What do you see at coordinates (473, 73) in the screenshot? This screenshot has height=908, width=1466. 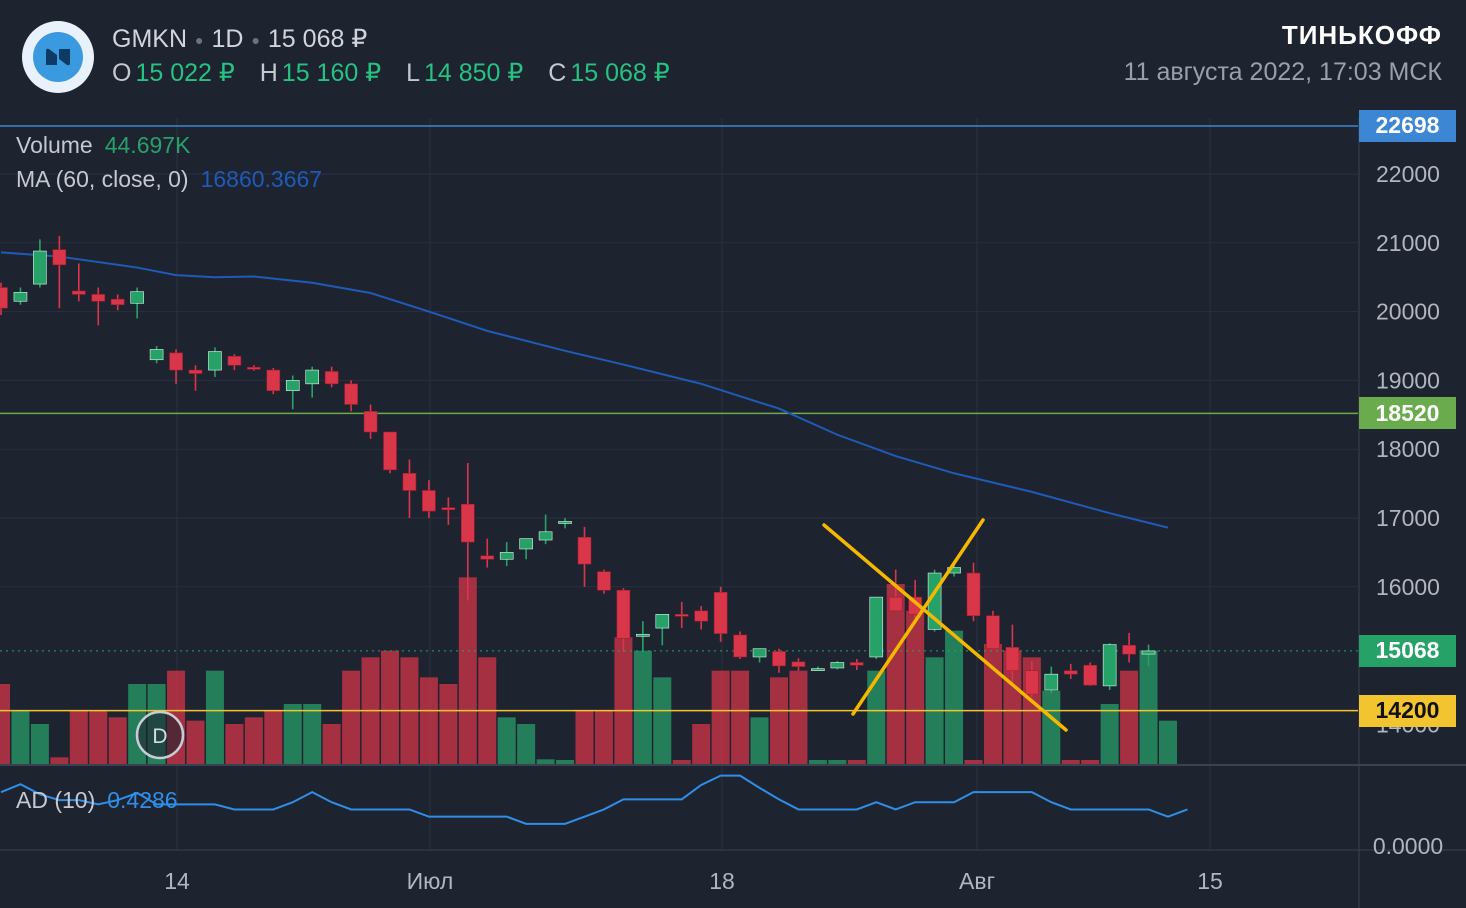 I see `ohlc-low-value: 14 850 ₽` at bounding box center [473, 73].